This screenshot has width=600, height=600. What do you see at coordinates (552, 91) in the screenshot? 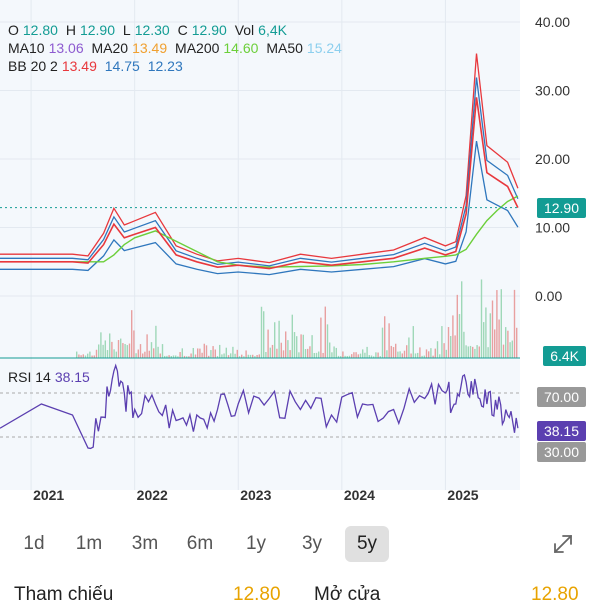
I see `price-tick-label: 30.00` at bounding box center [552, 91].